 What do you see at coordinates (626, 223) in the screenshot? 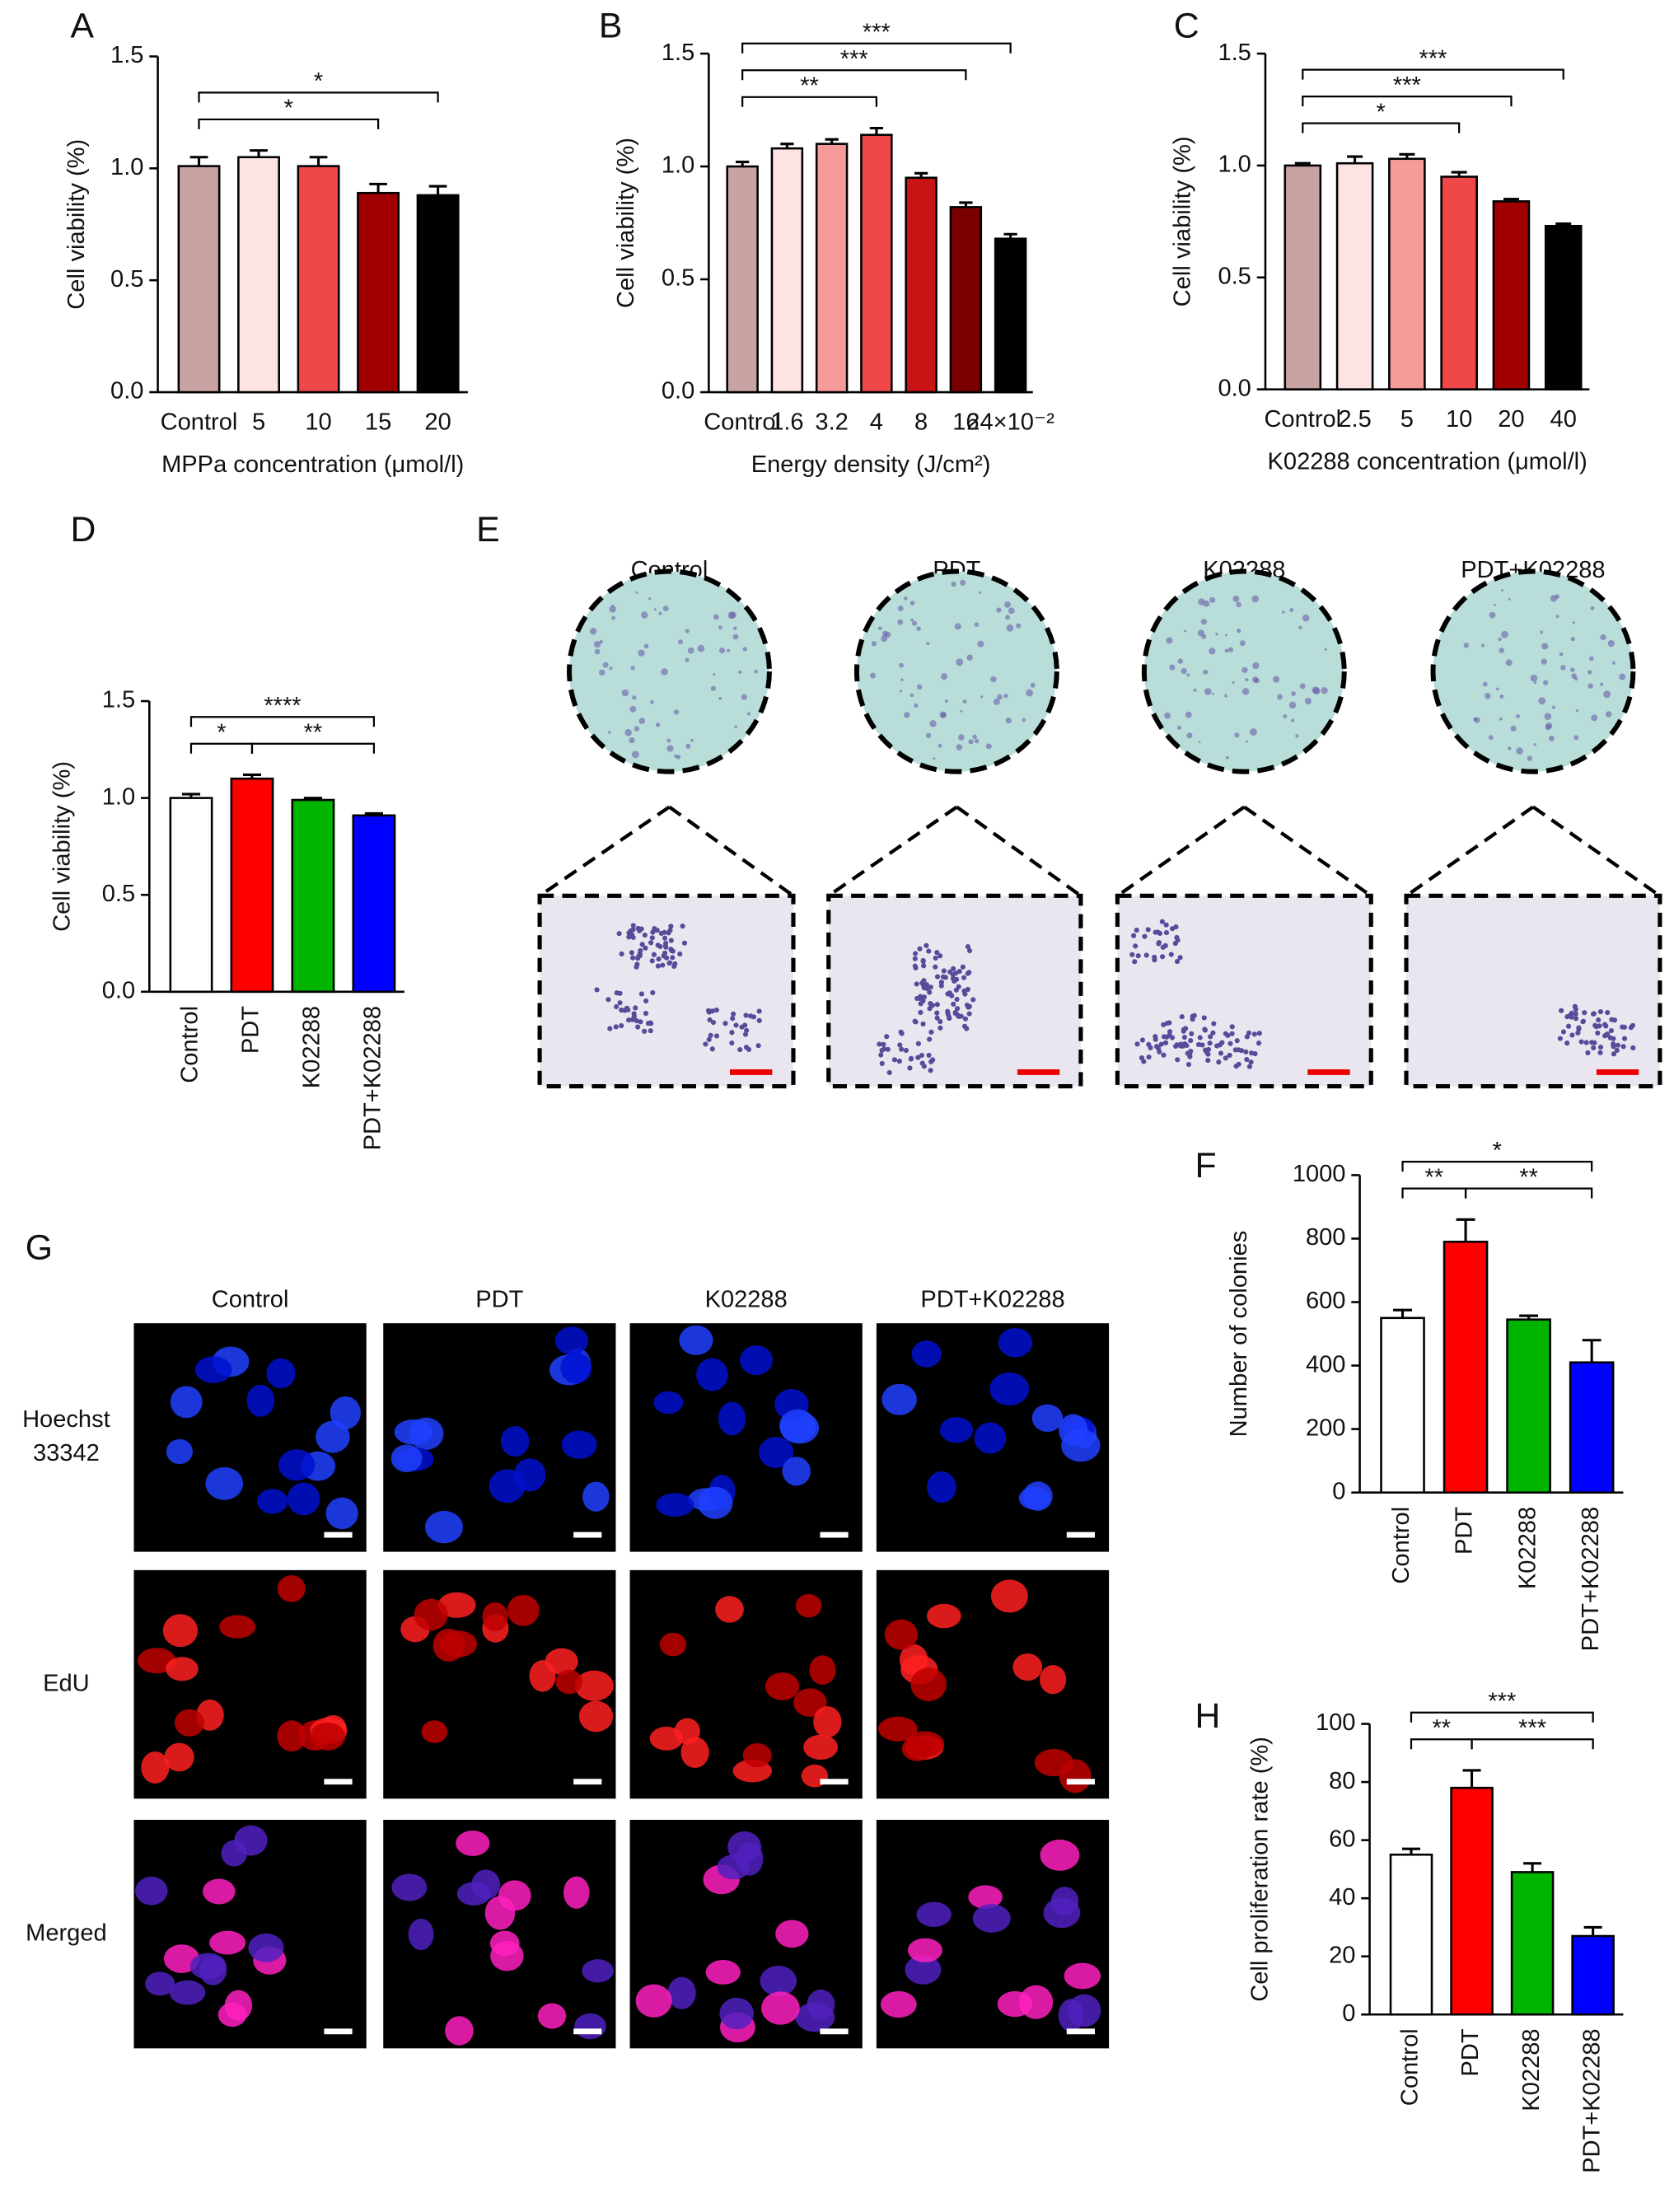
I see `y-axis-label: Cell viability (%)` at bounding box center [626, 223].